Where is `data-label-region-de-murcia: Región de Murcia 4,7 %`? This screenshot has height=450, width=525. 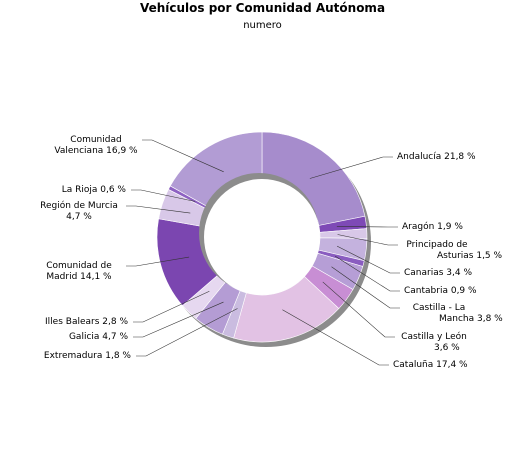
data-label-region-de-murcia: Región de Murcia 4,7 % is located at coordinates (79, 211).